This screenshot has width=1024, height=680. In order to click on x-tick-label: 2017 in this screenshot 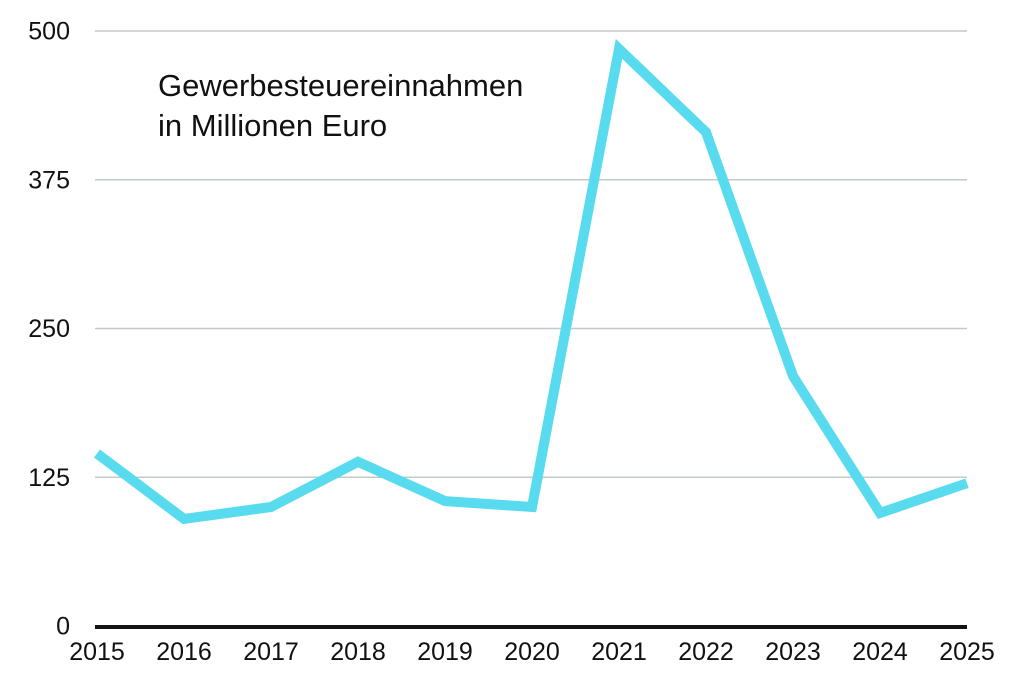, I will do `click(271, 652)`.